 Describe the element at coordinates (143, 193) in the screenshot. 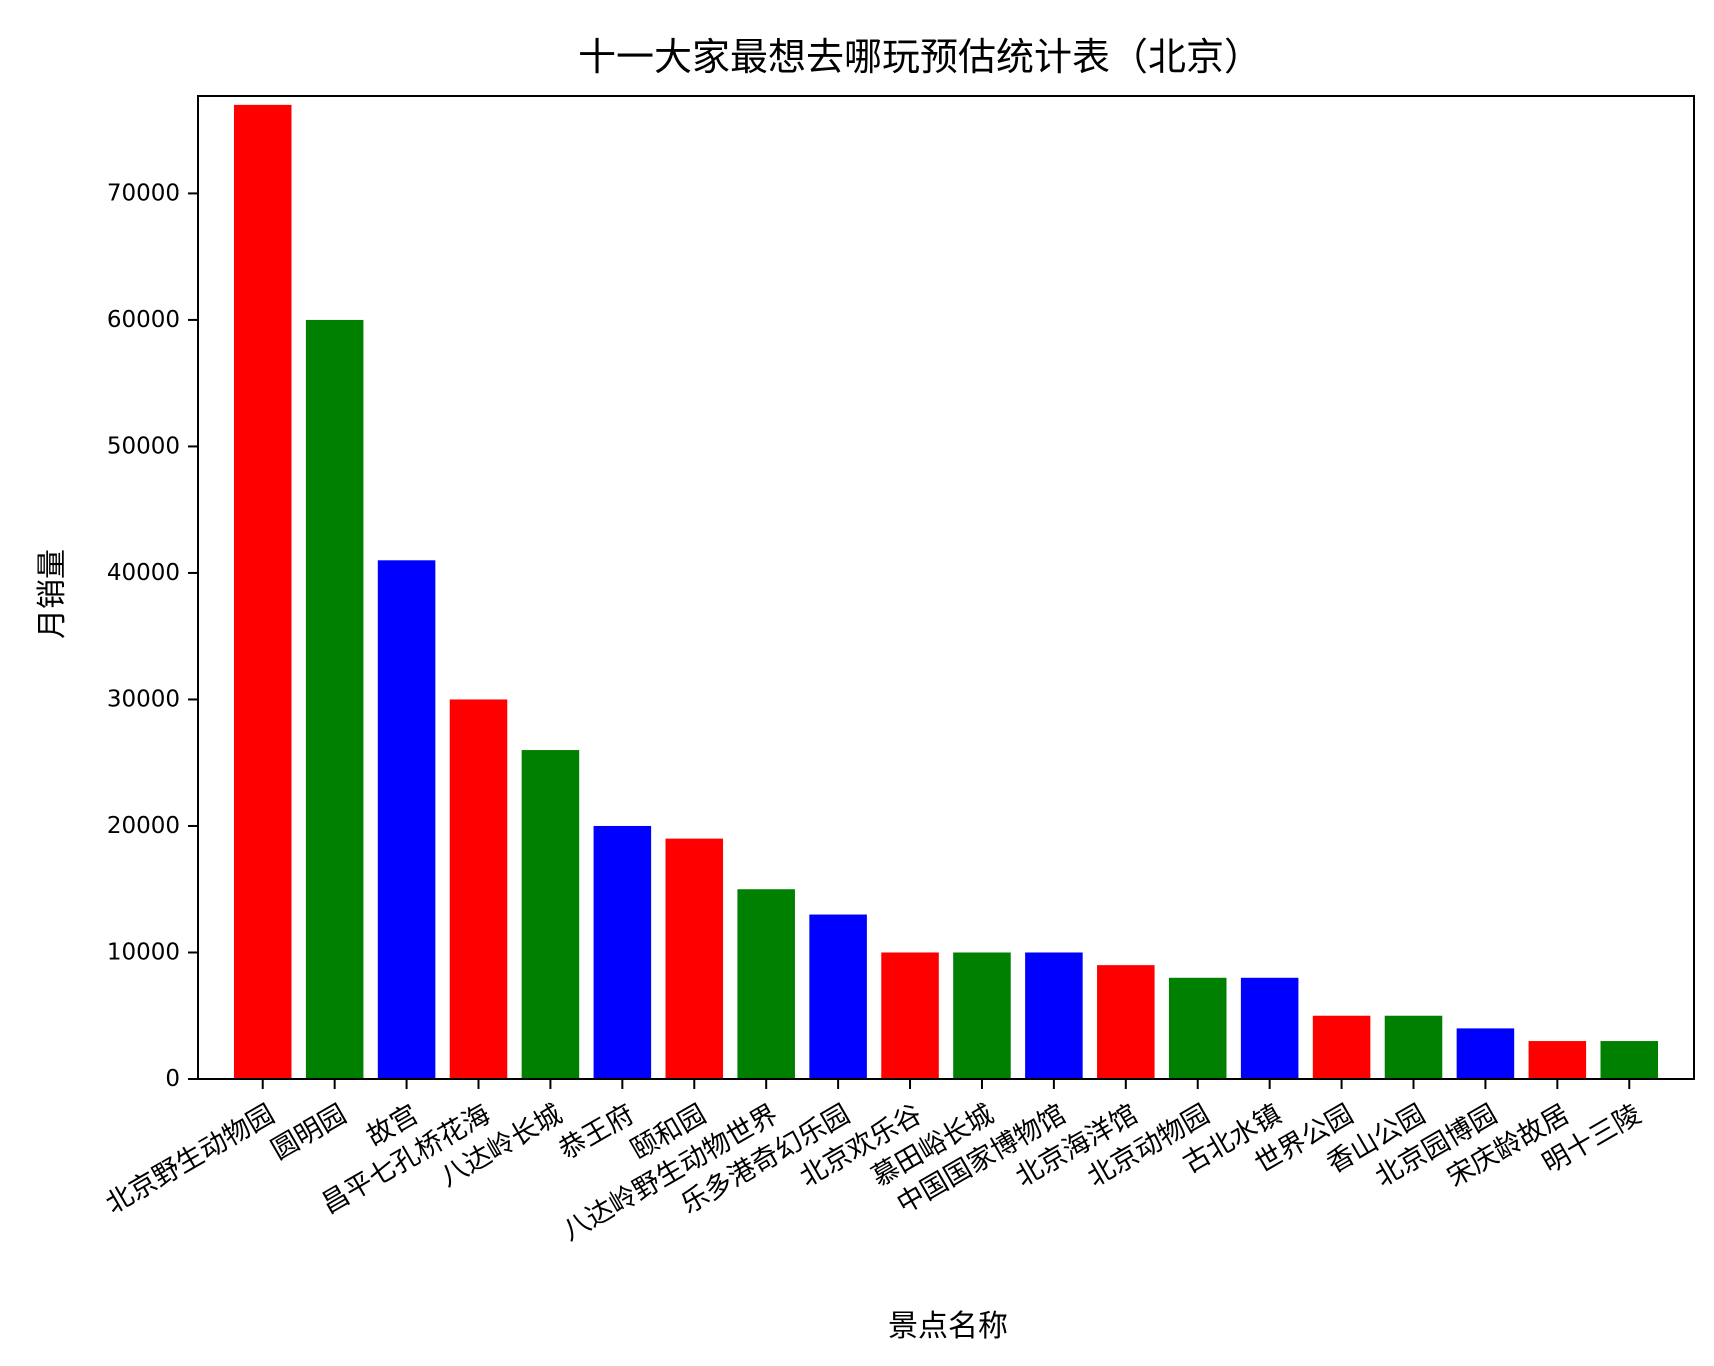

I see `y-tick-label: 70000` at that location.